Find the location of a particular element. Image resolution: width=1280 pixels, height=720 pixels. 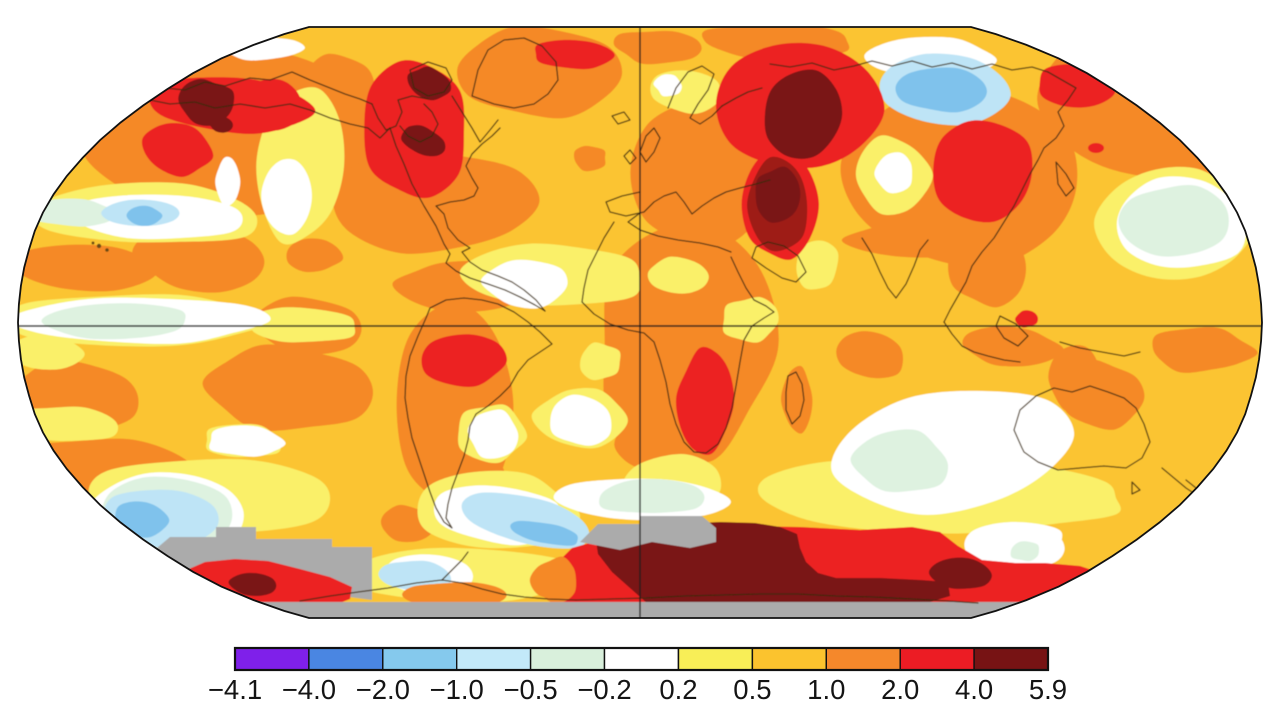

svg-text: 4.0 is located at coordinates (974, 689).